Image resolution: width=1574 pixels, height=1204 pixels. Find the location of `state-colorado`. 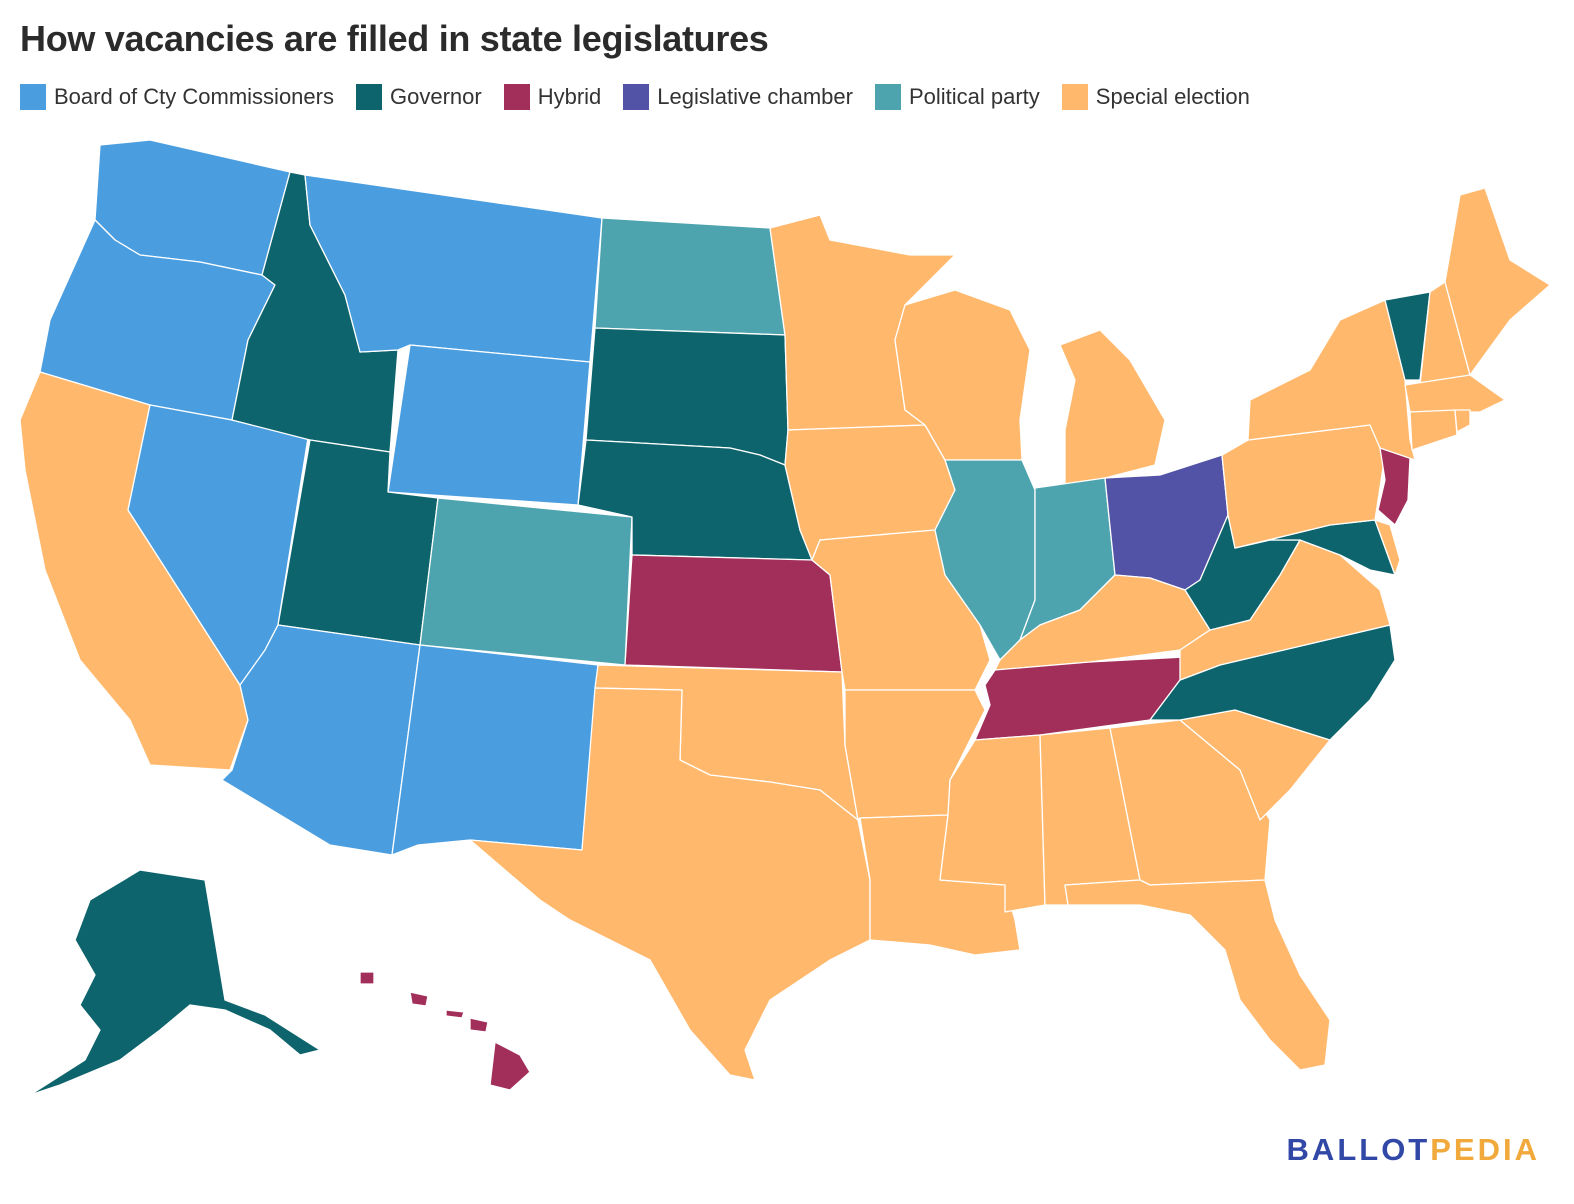

state-colorado is located at coordinates (526, 581).